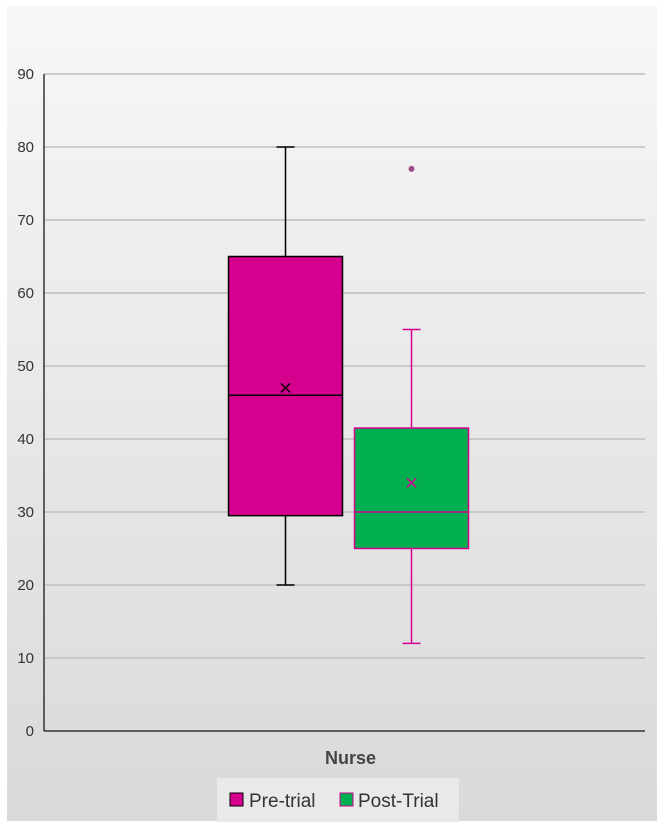 This screenshot has height=827, width=662. Describe the element at coordinates (25, 74) in the screenshot. I see `y-tick-label-90: 90` at that location.